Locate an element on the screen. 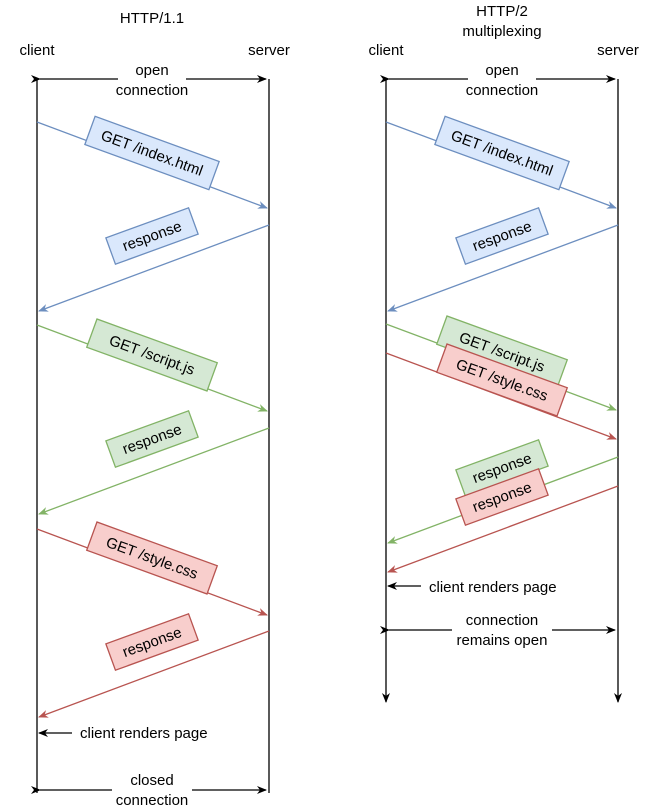 This screenshot has width=653, height=810. http11-open-label-bg is located at coordinates (152, 80).